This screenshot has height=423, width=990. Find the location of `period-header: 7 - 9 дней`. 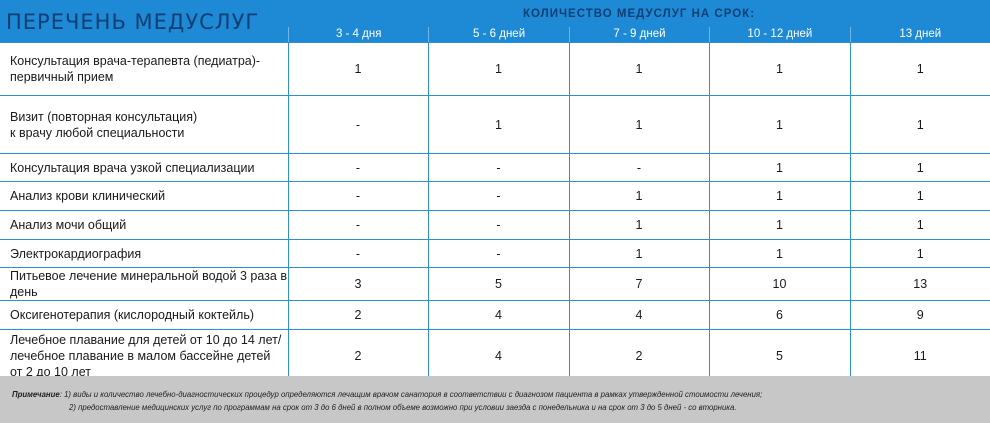

period-header: 7 - 9 дней is located at coordinates (638, 34).